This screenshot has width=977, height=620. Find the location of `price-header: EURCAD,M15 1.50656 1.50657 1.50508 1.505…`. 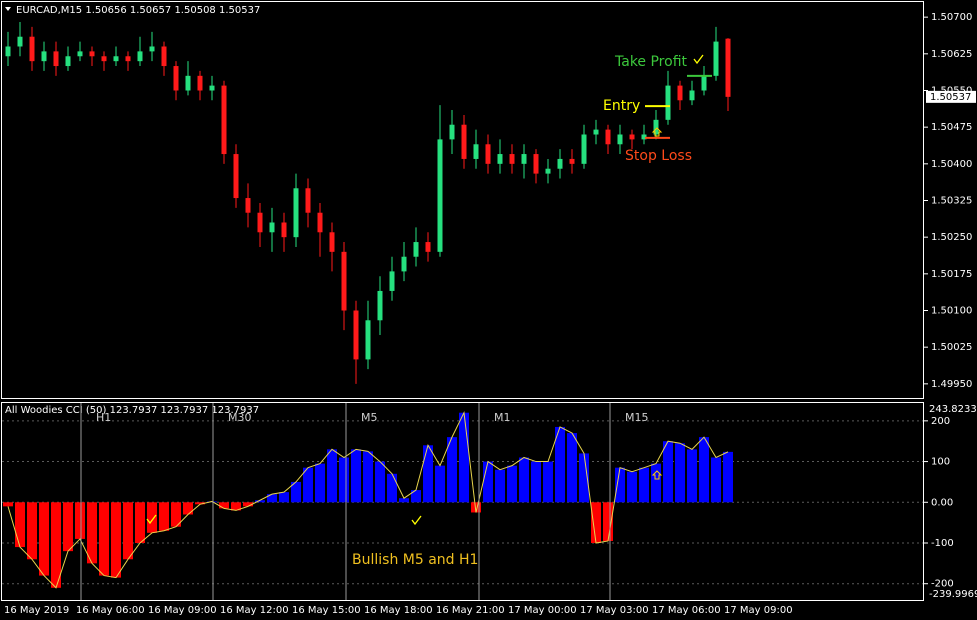

price-header: EURCAD,M15 1.50656 1.50657 1.50508 1.505… is located at coordinates (138, 10).